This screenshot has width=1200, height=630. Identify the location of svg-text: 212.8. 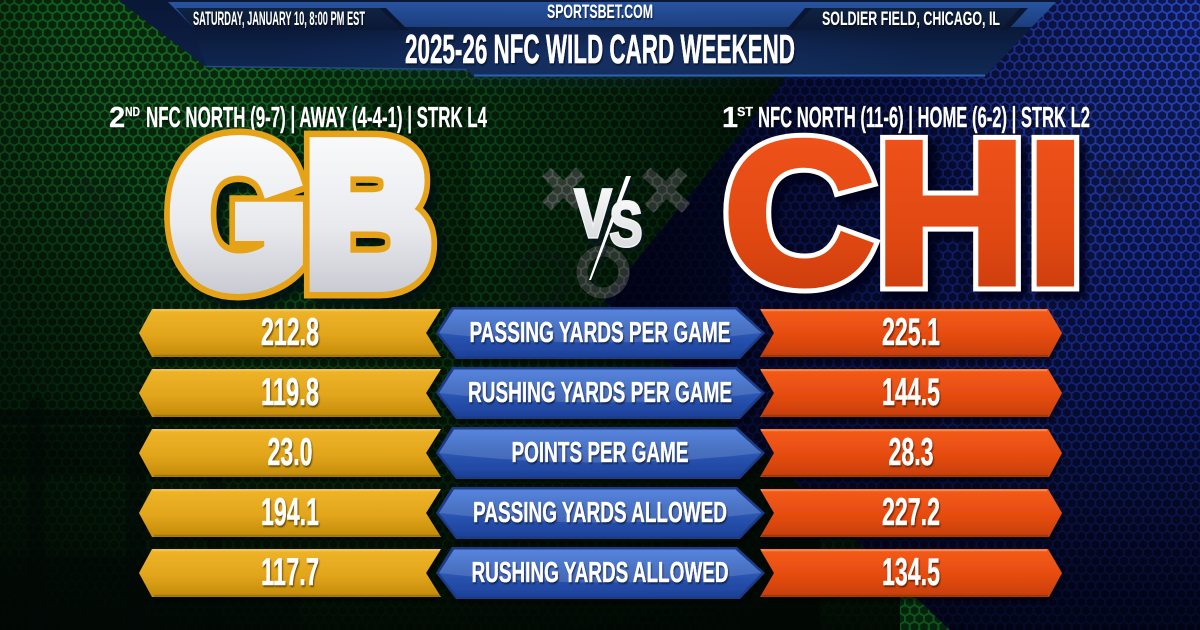
(290, 332).